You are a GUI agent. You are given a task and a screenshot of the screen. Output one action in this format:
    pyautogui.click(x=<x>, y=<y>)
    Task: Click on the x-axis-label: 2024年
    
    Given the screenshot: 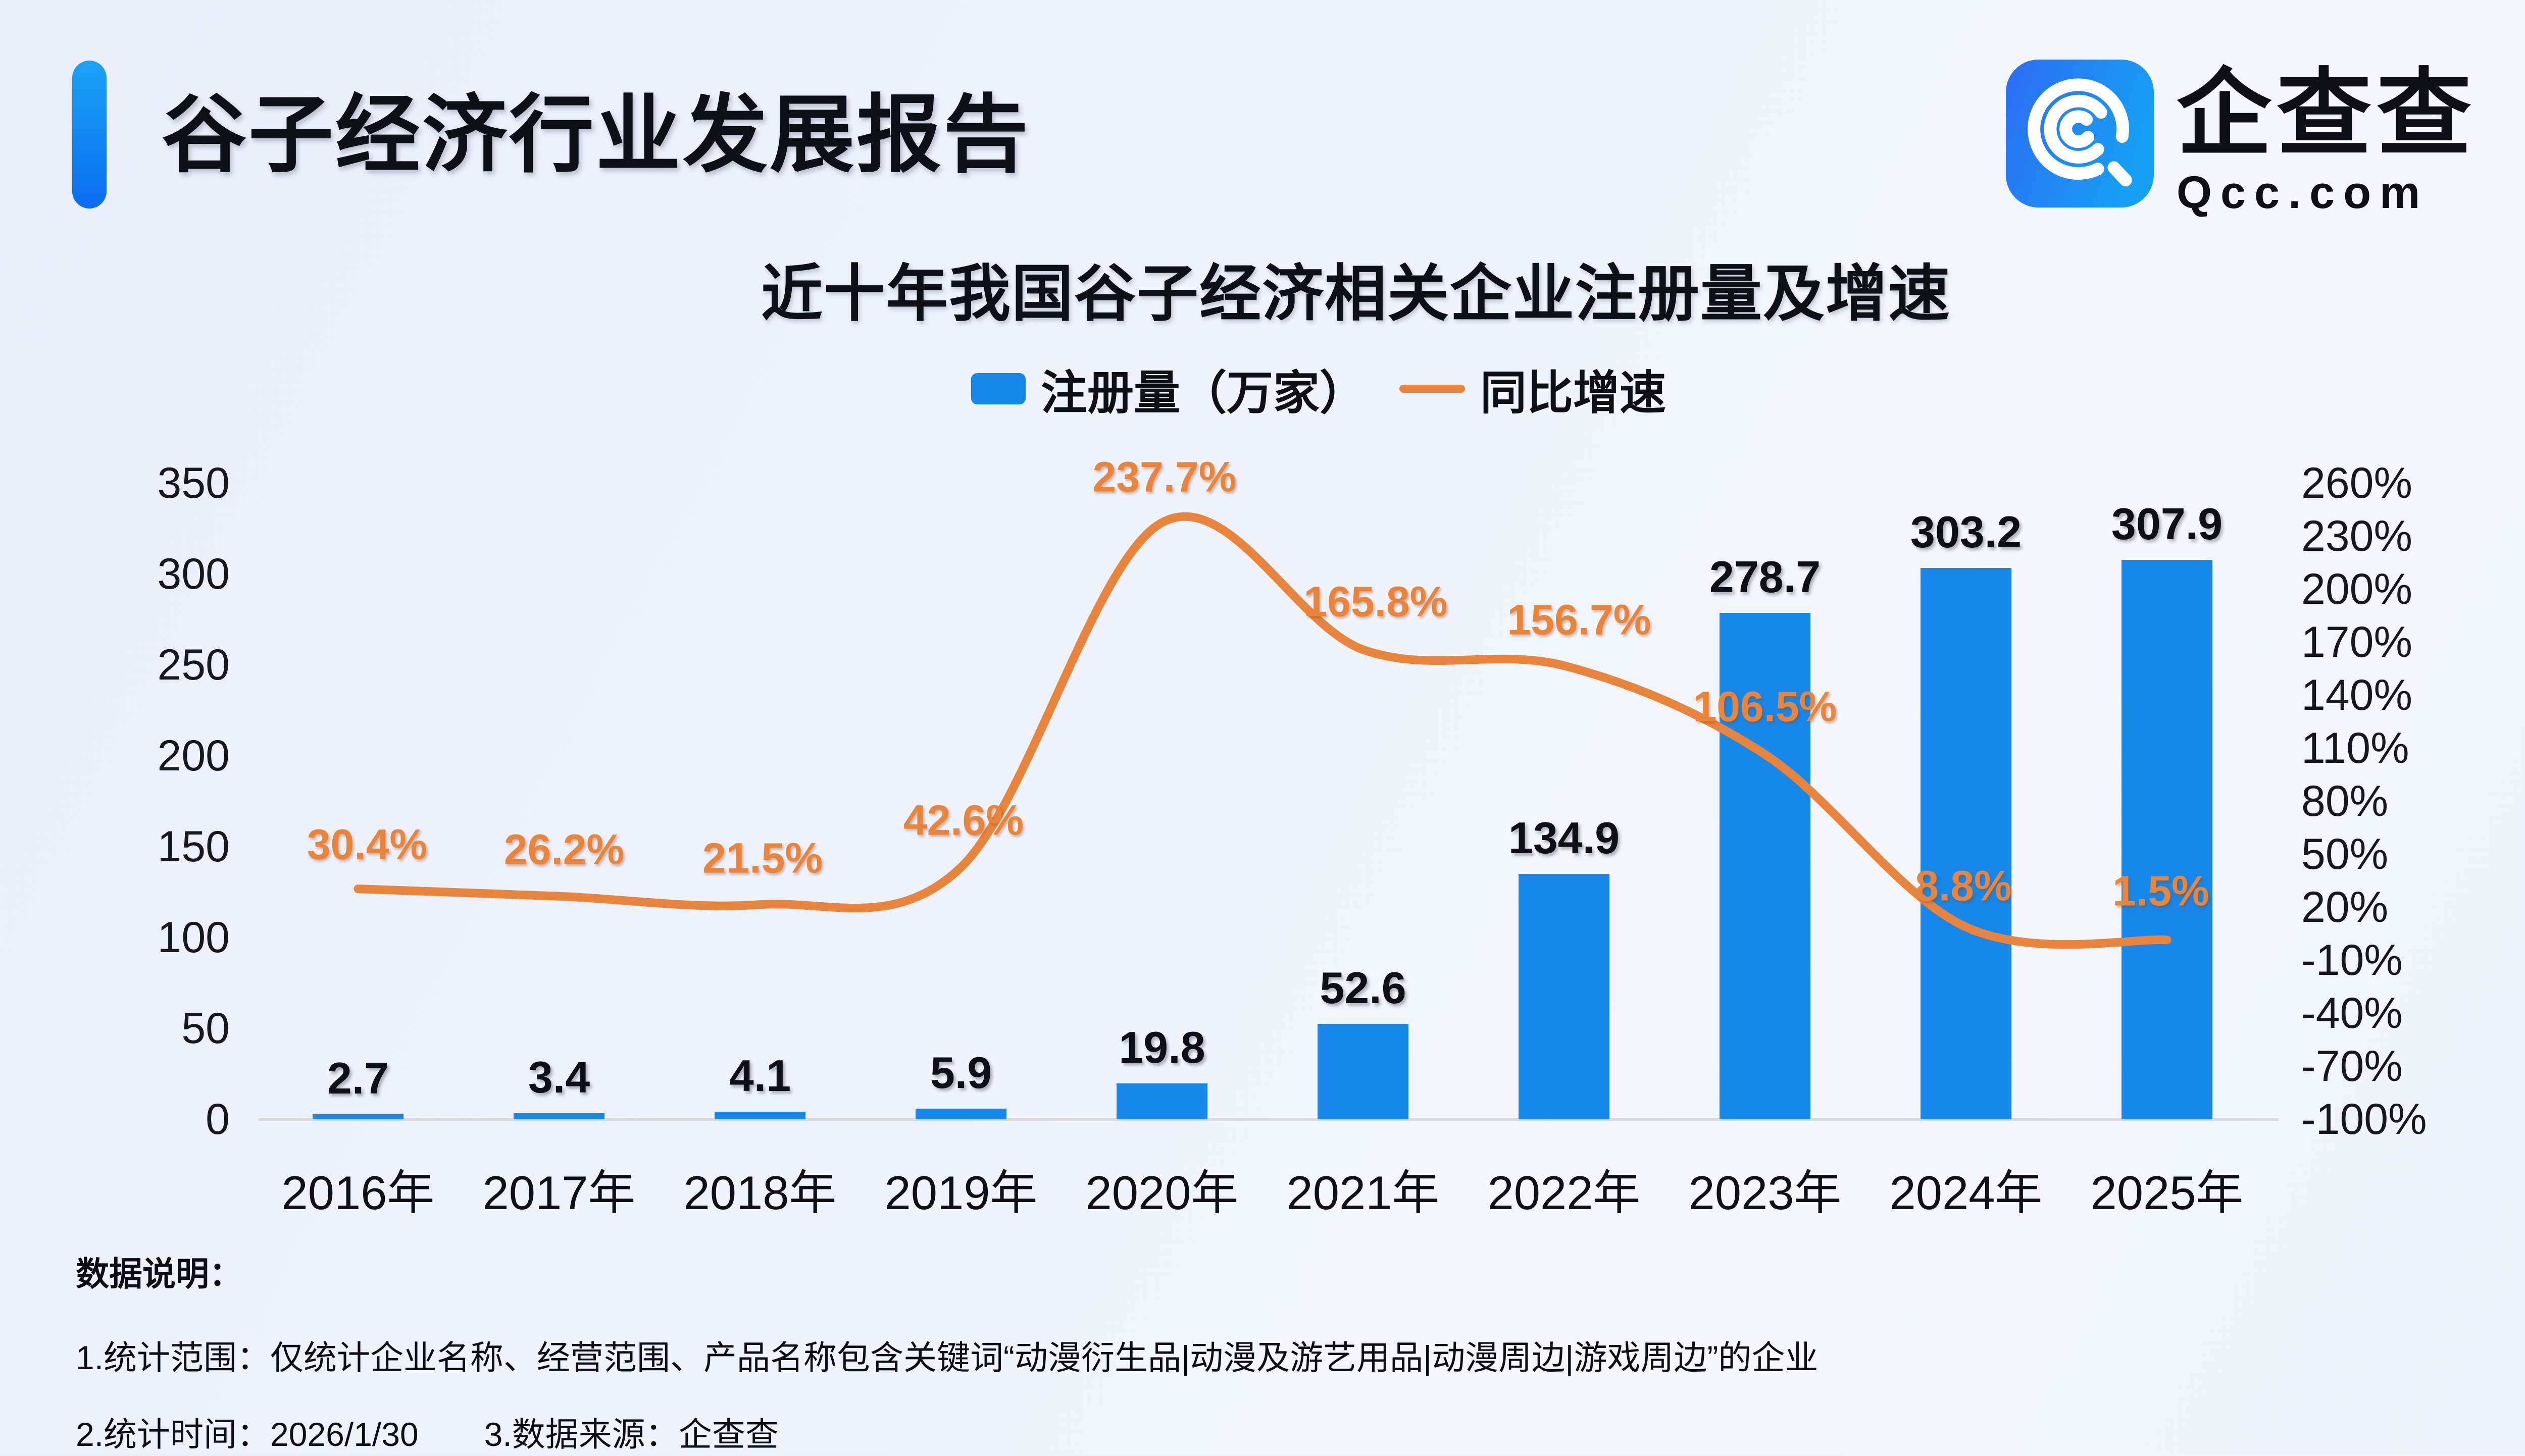 What is the action you would take?
    pyautogui.click(x=1966, y=1192)
    